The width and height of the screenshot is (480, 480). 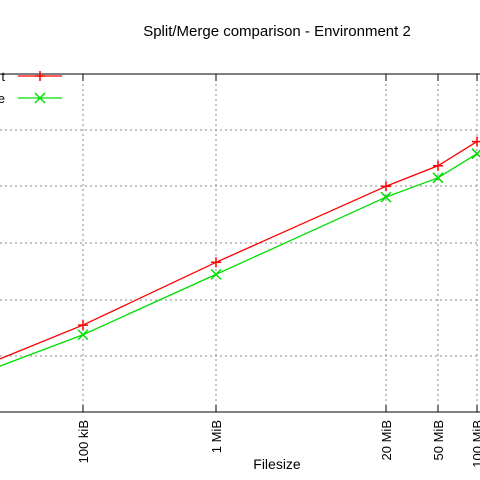 What do you see at coordinates (3, 76) in the screenshot?
I see `legend-label-t: t` at bounding box center [3, 76].